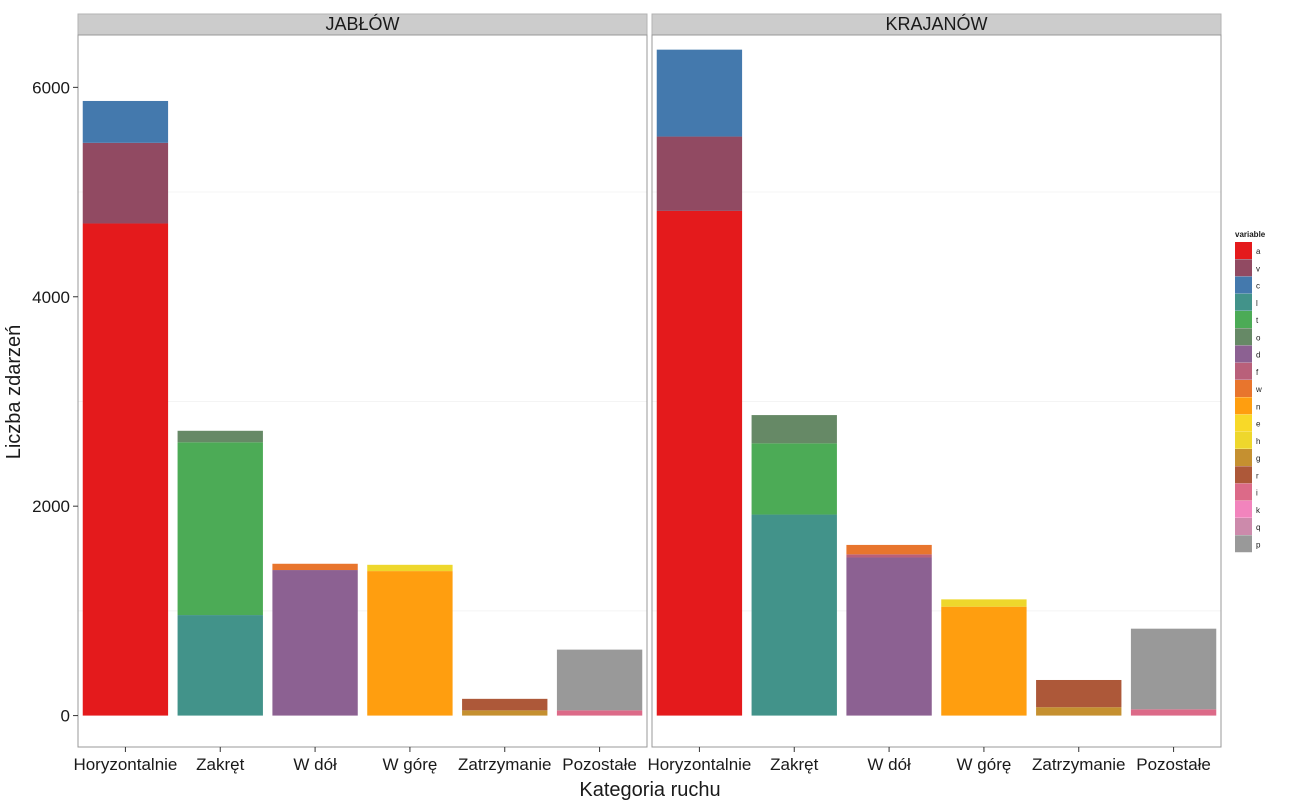 Image resolution: width=1300 pixels, height=800 pixels. What do you see at coordinates (1258, 510) in the screenshot?
I see `legend-label: k` at bounding box center [1258, 510].